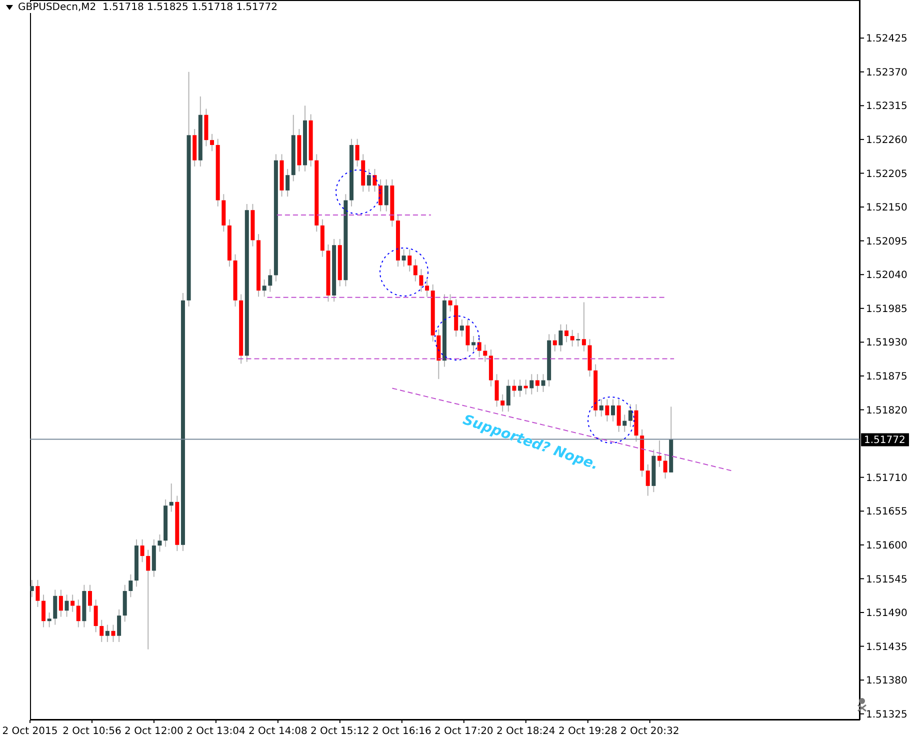 This screenshot has height=736, width=917. What do you see at coordinates (402, 731) in the screenshot?
I see `x-tick-label: 2 Oct 16:16` at bounding box center [402, 731].